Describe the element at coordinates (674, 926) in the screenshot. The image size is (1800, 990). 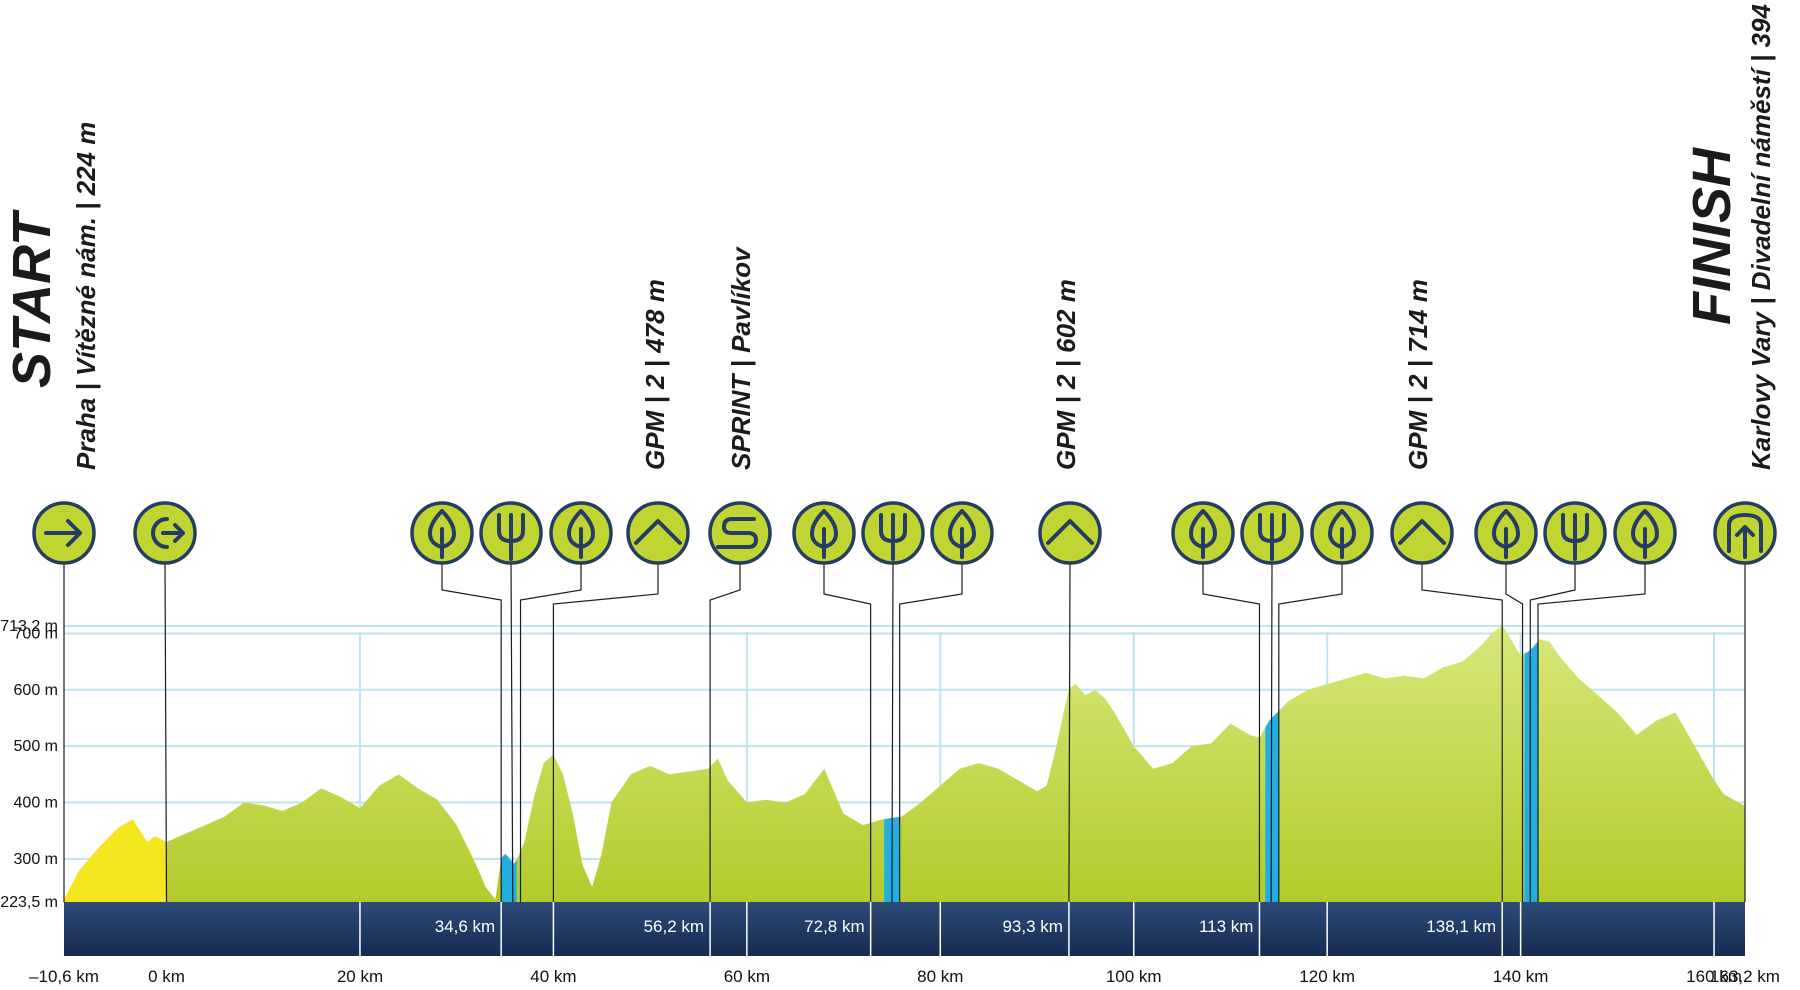
I see `band-km-label: 56,2 km` at that location.